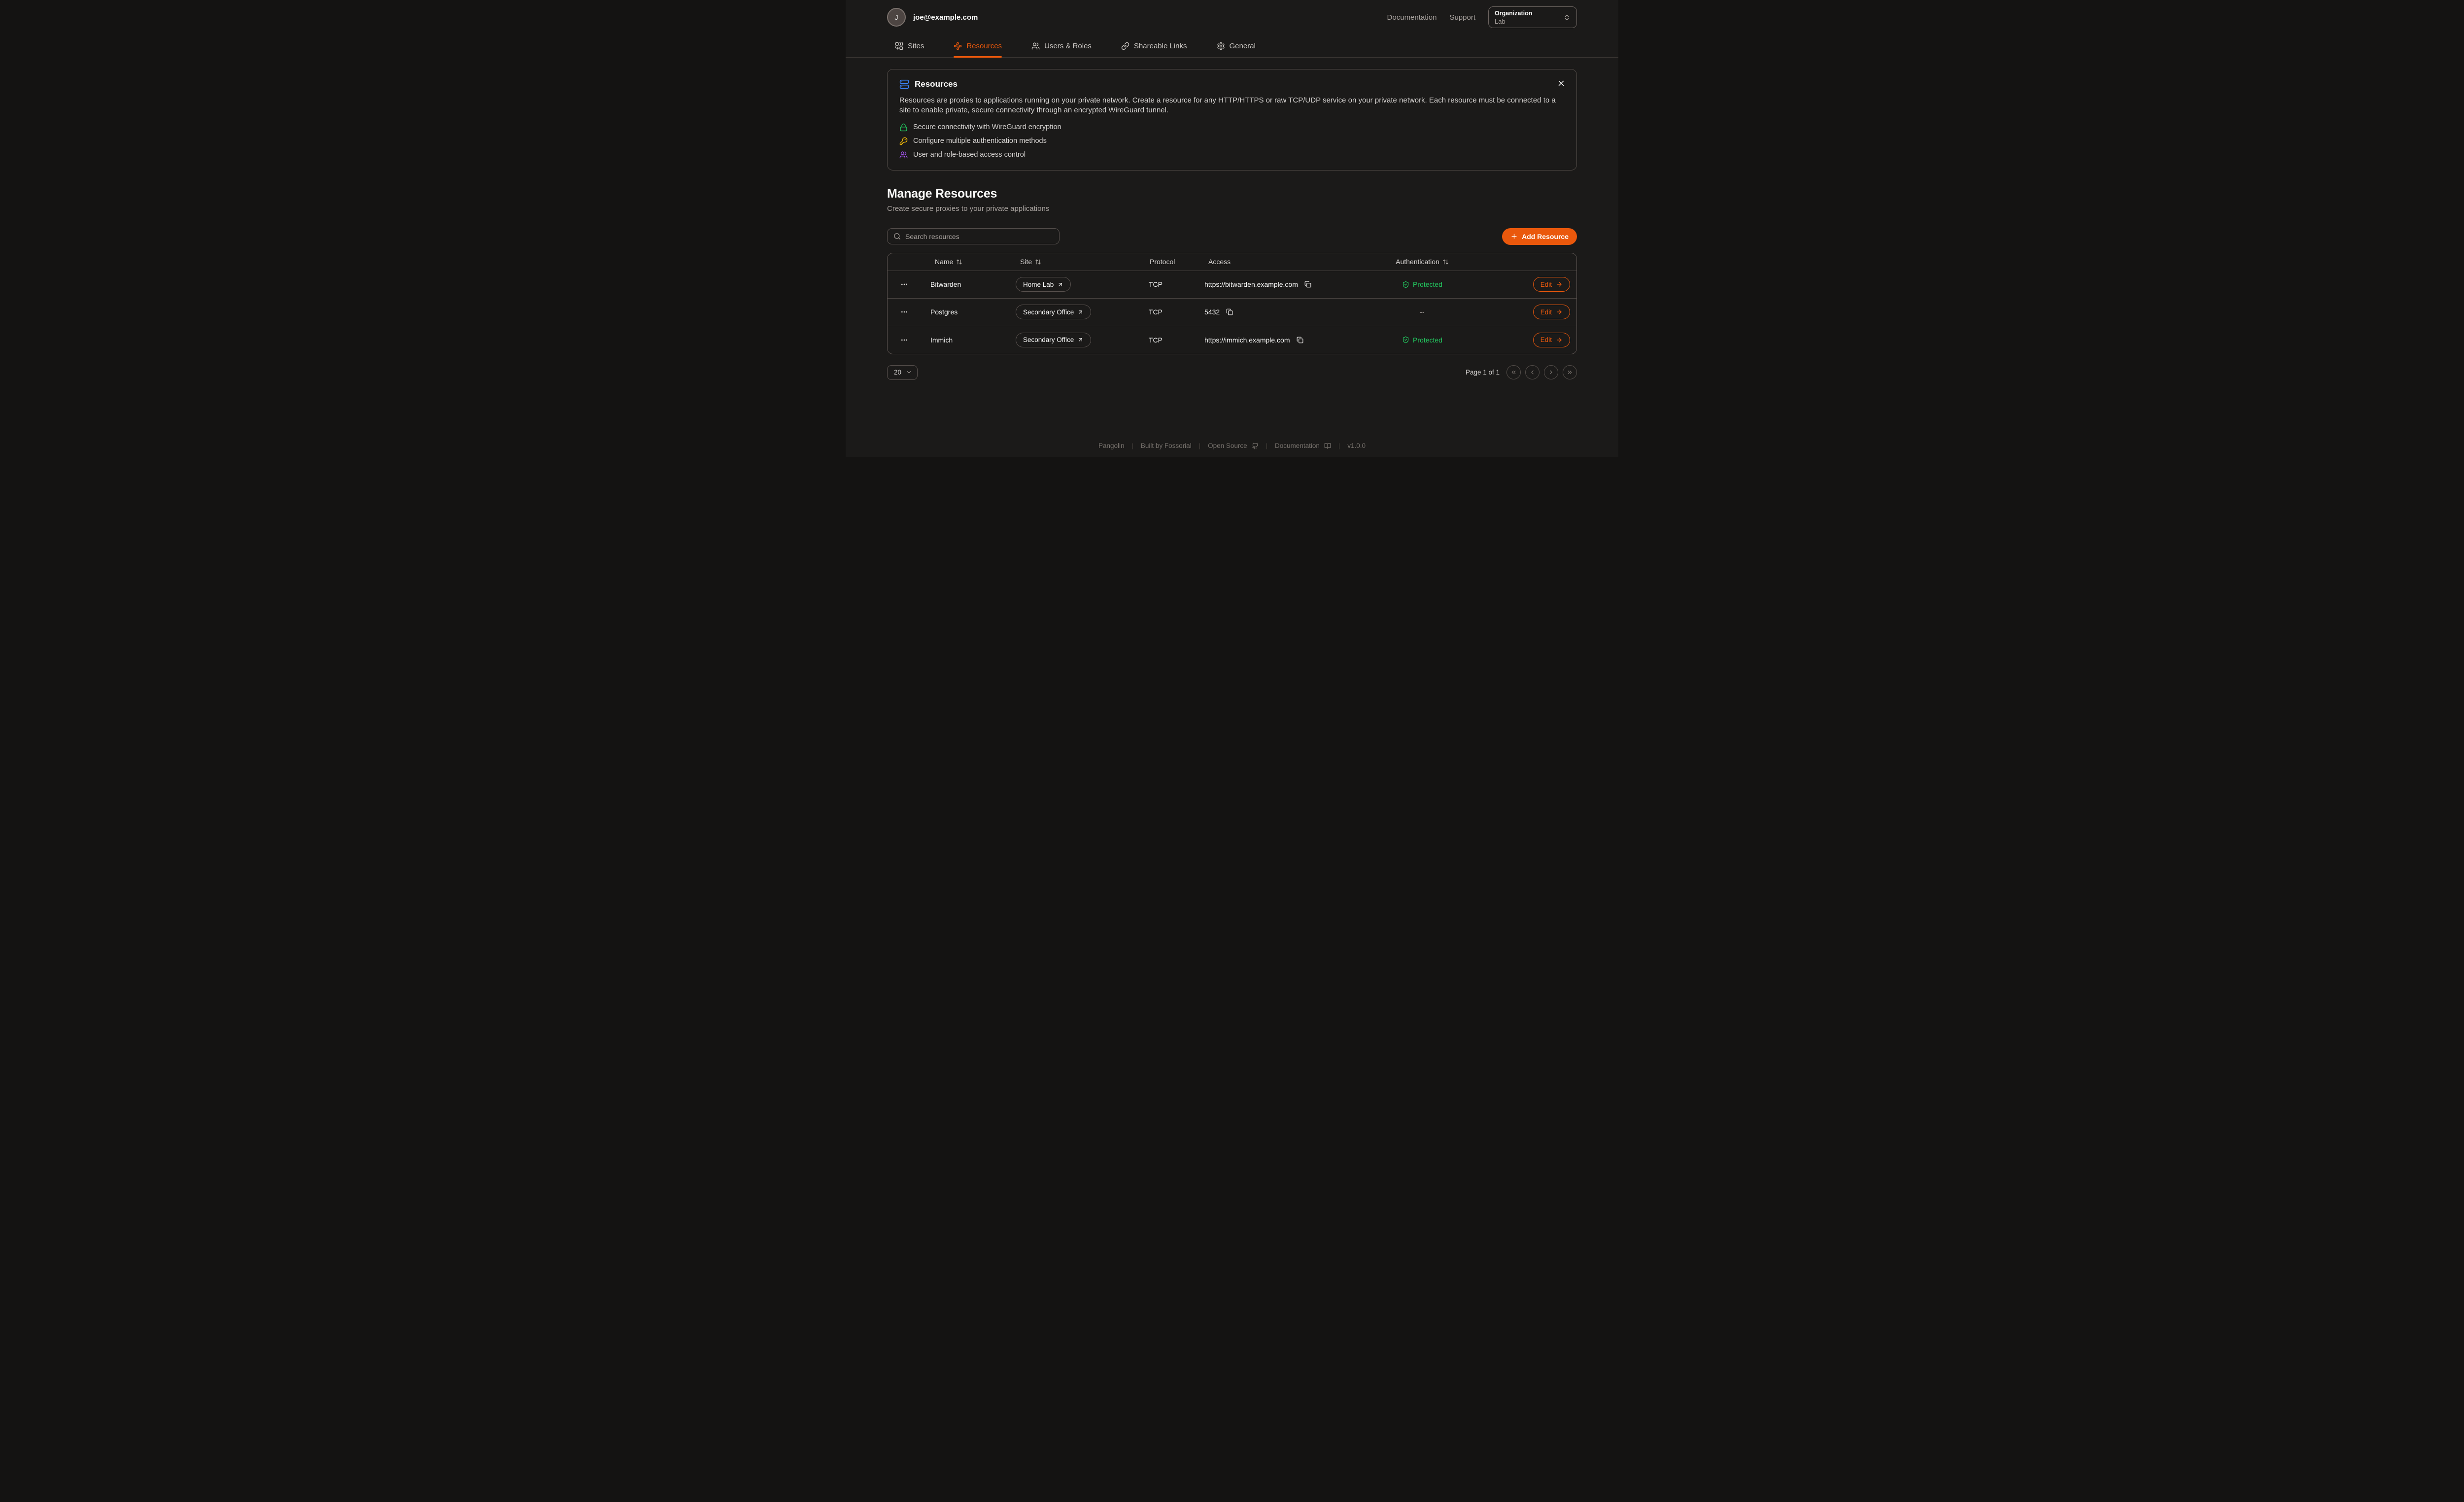 The height and width of the screenshot is (1502, 2464). What do you see at coordinates (1111, 445) in the screenshot?
I see `footer-brand: Pangolin` at bounding box center [1111, 445].